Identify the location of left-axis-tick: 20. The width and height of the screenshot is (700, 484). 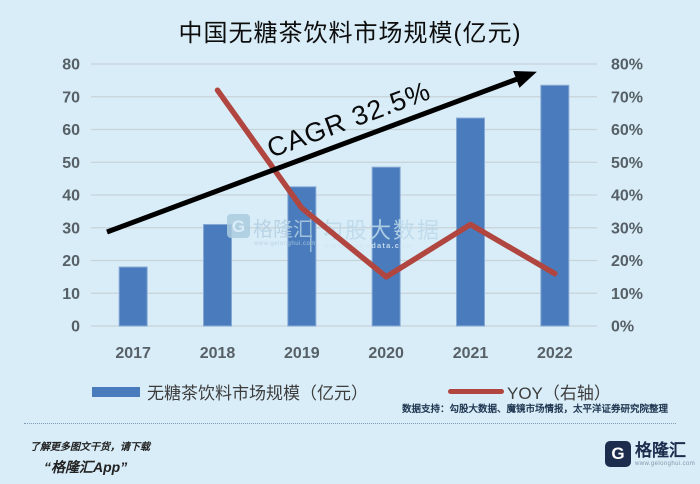
(71, 261).